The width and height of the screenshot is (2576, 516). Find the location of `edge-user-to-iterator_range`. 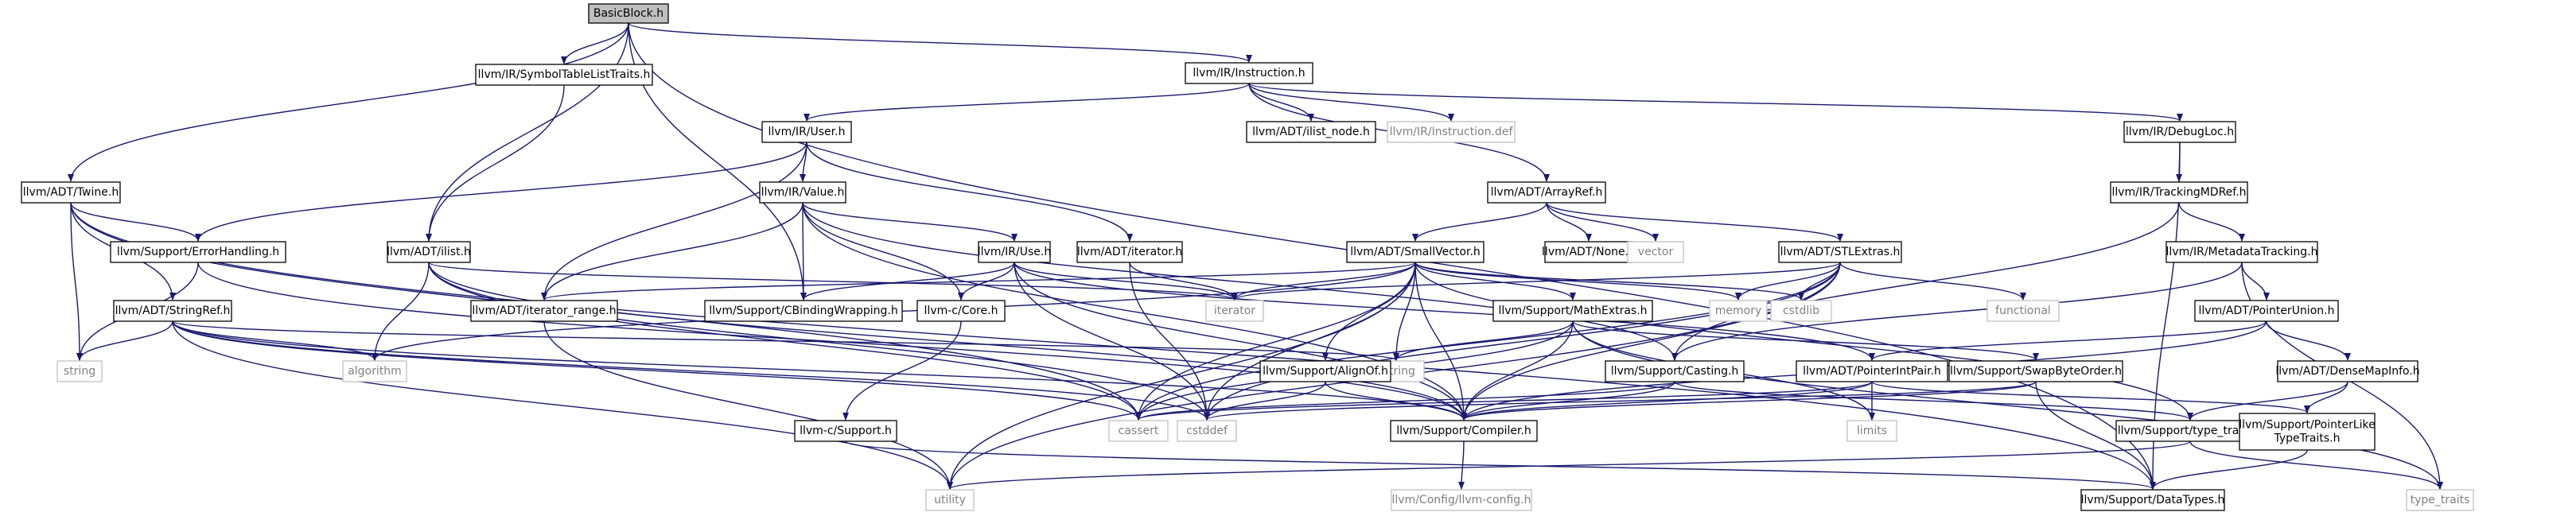

edge-user-to-iterator_range is located at coordinates (674, 221).